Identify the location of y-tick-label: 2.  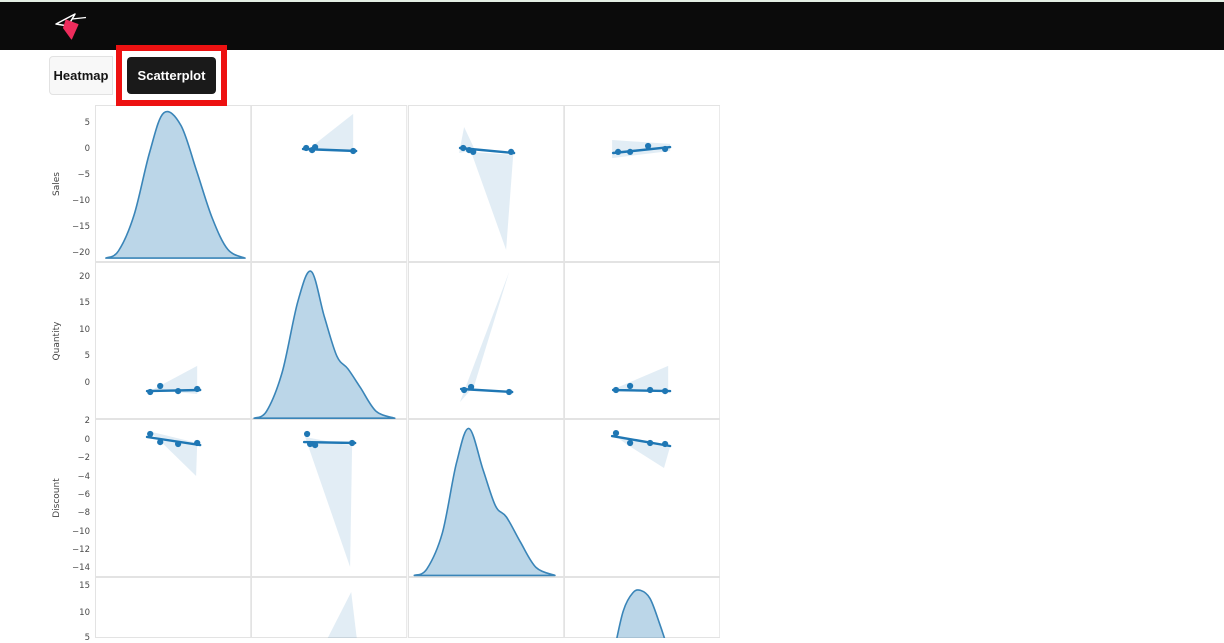
(87, 421).